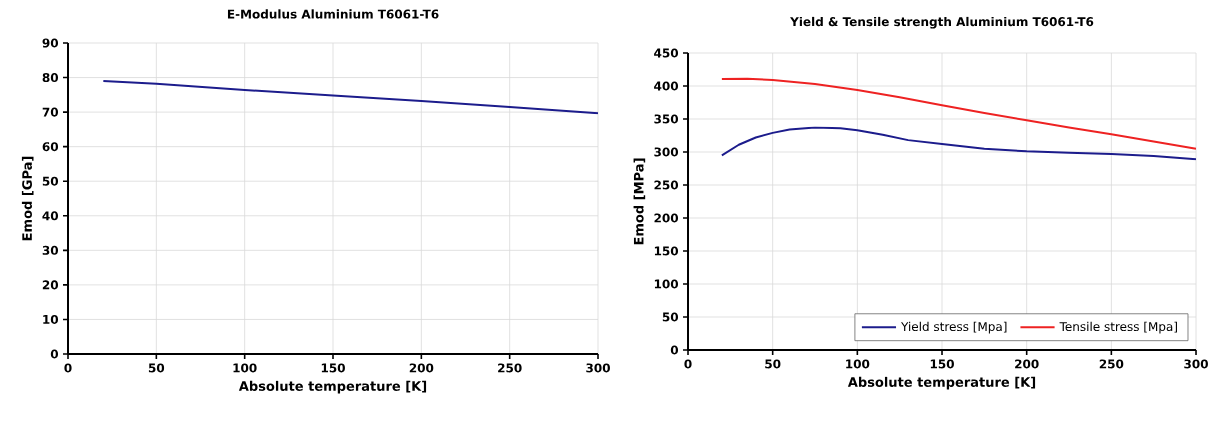 This screenshot has height=423, width=1214. Describe the element at coordinates (50, 216) in the screenshot. I see `y-tick-label: 40` at that location.